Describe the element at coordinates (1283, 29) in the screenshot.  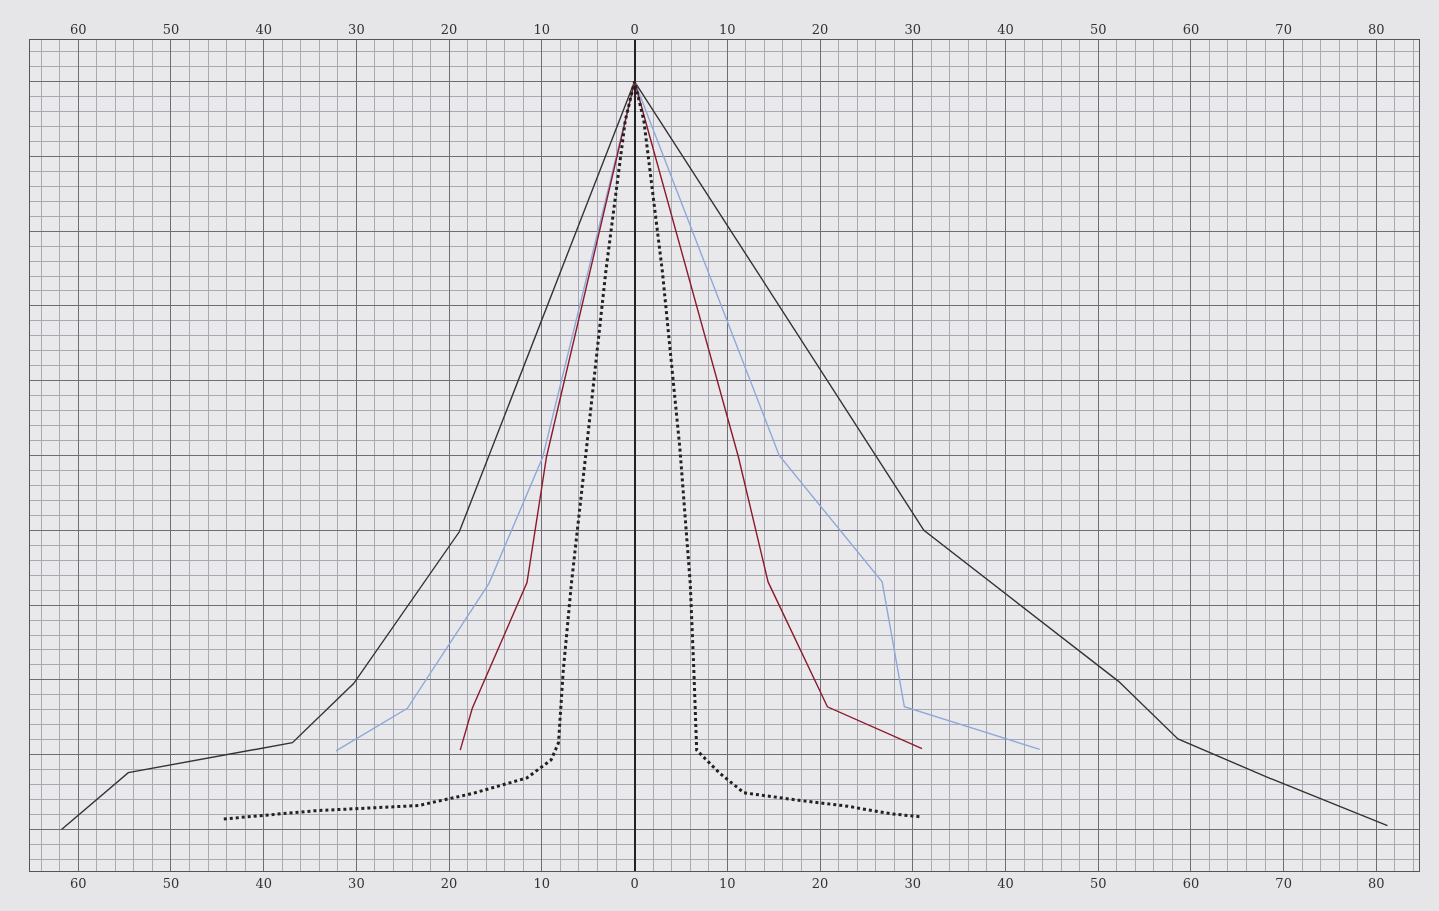
I see `x2-tick-label: 70` at that location.